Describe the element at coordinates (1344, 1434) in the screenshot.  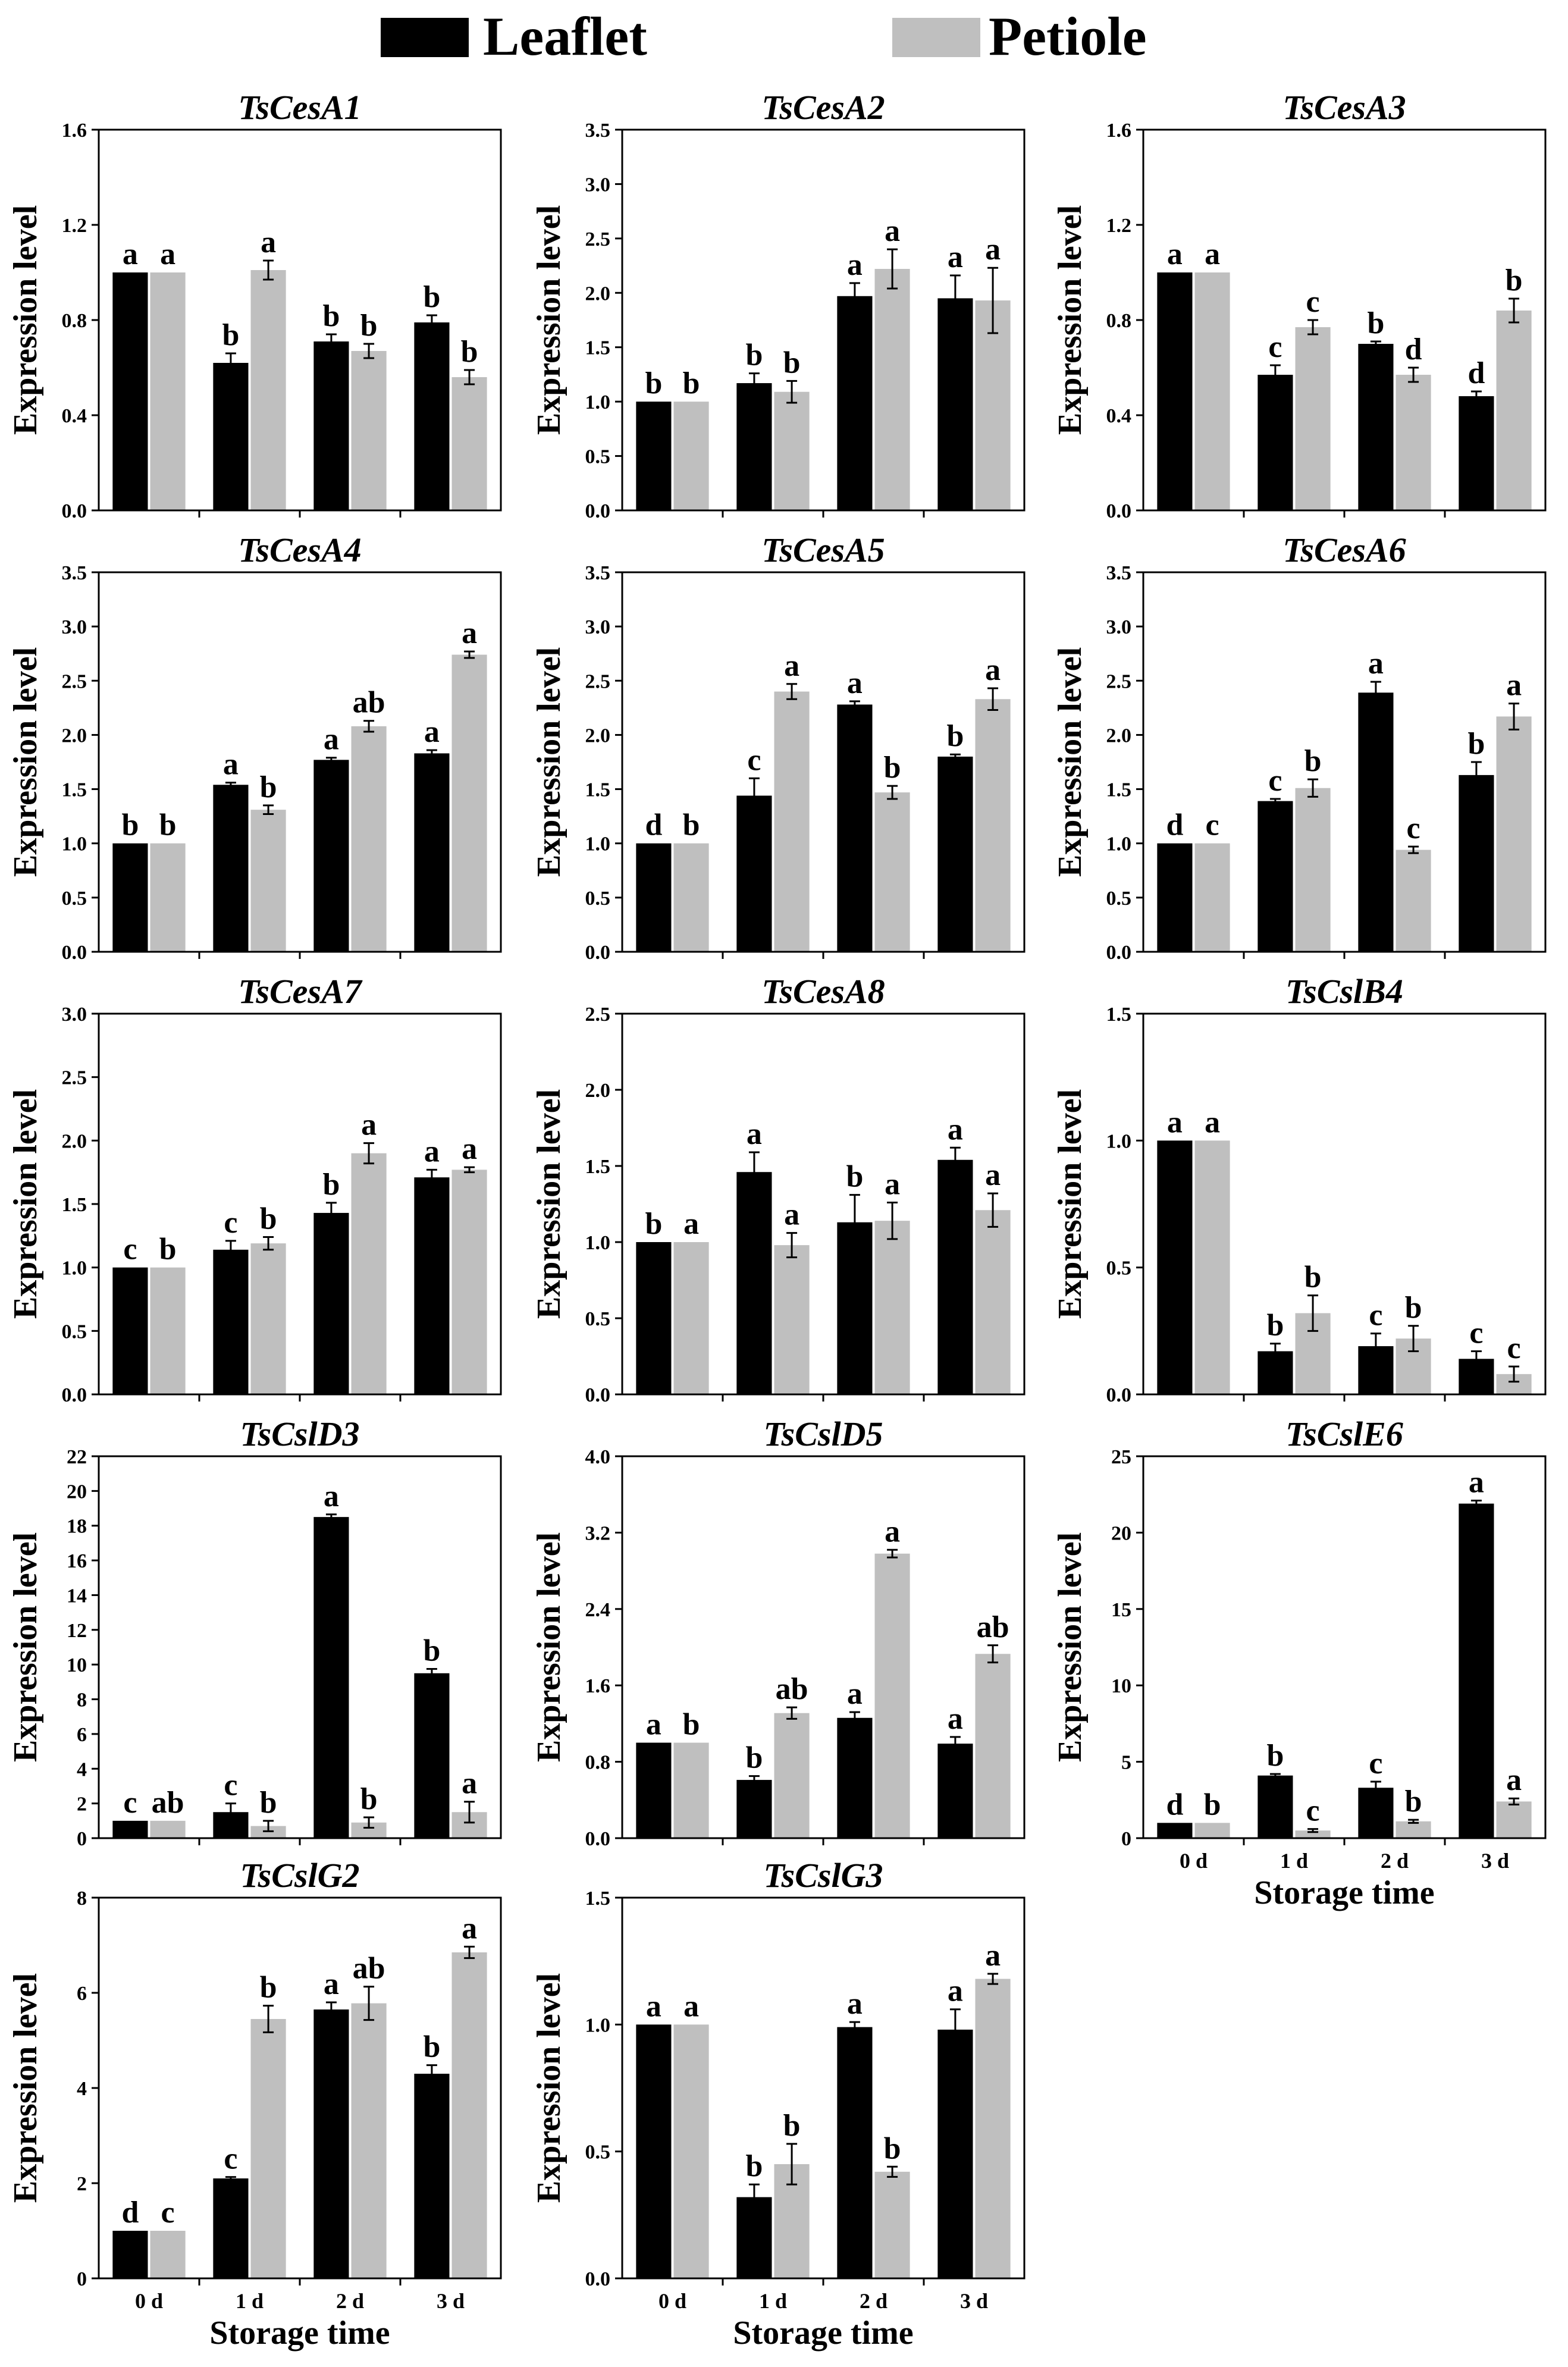
I see `panel-title: TsCslE6` at that location.